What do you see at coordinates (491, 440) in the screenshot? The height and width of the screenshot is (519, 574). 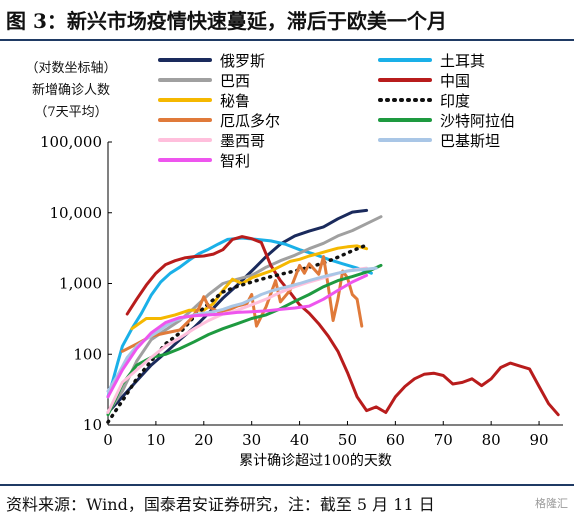 I see `x-tick-label: 80` at bounding box center [491, 440].